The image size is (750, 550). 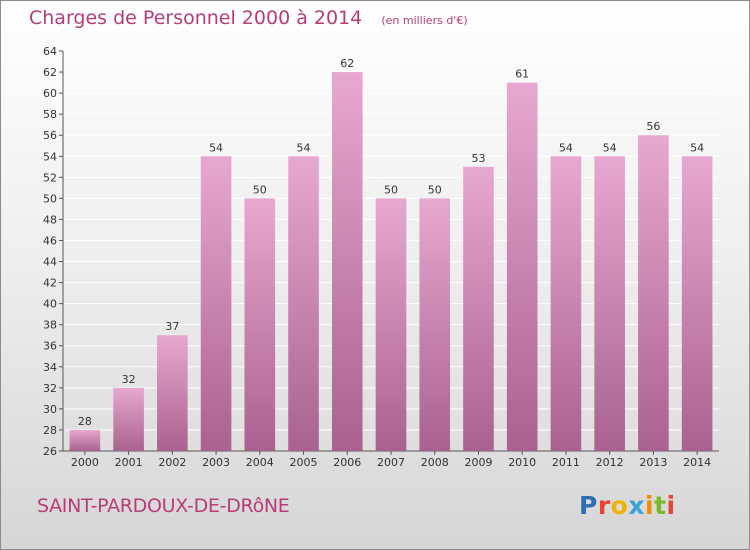 What do you see at coordinates (610, 462) in the screenshot?
I see `x-tick-label: 2012` at bounding box center [610, 462].